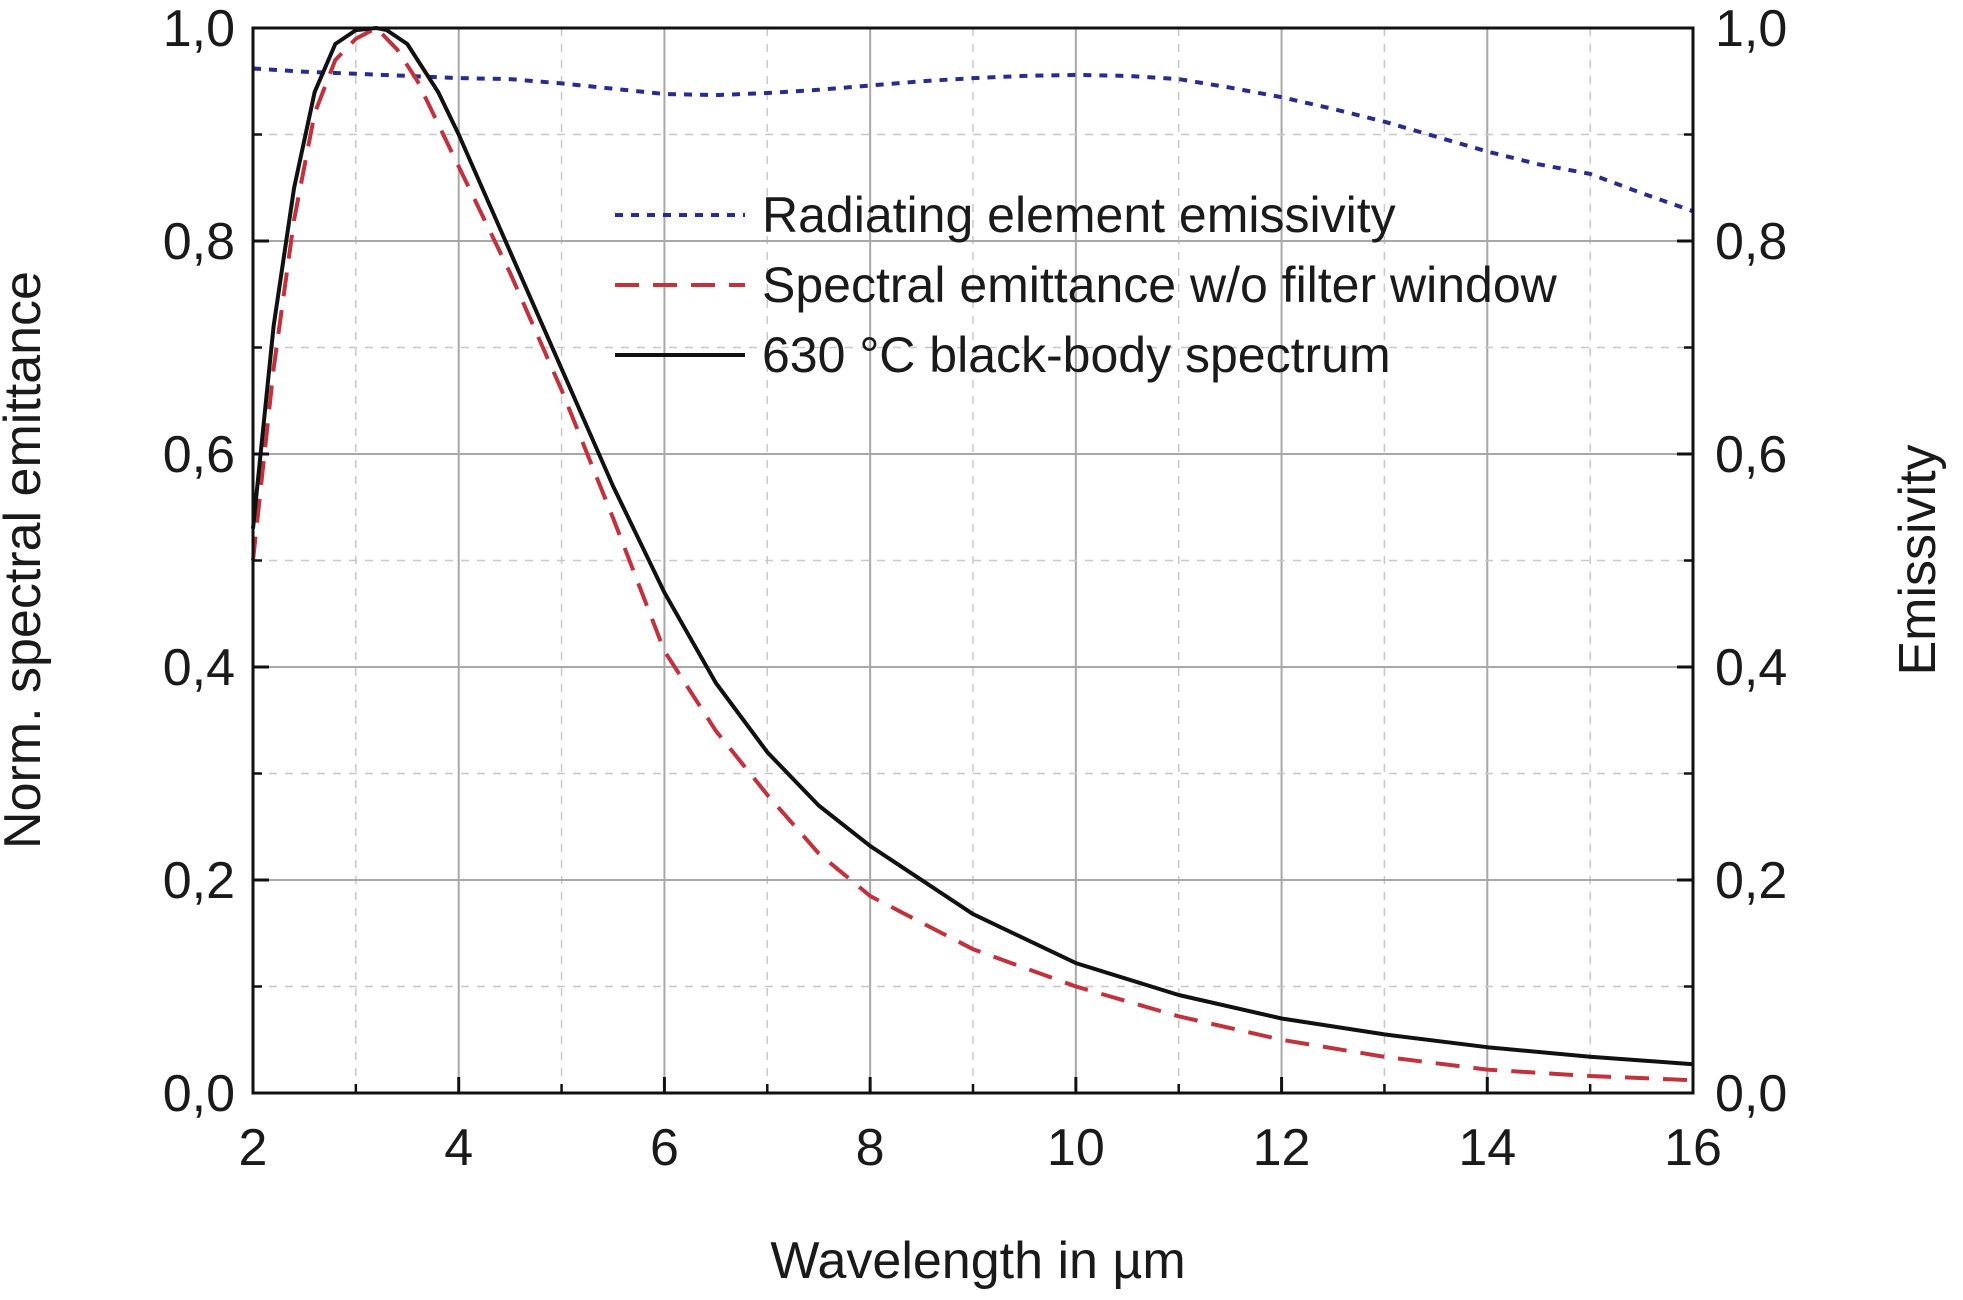 The image size is (1963, 1300). Describe the element at coordinates (199, 881) in the screenshot. I see `y-tick-label: 0,2` at that location.